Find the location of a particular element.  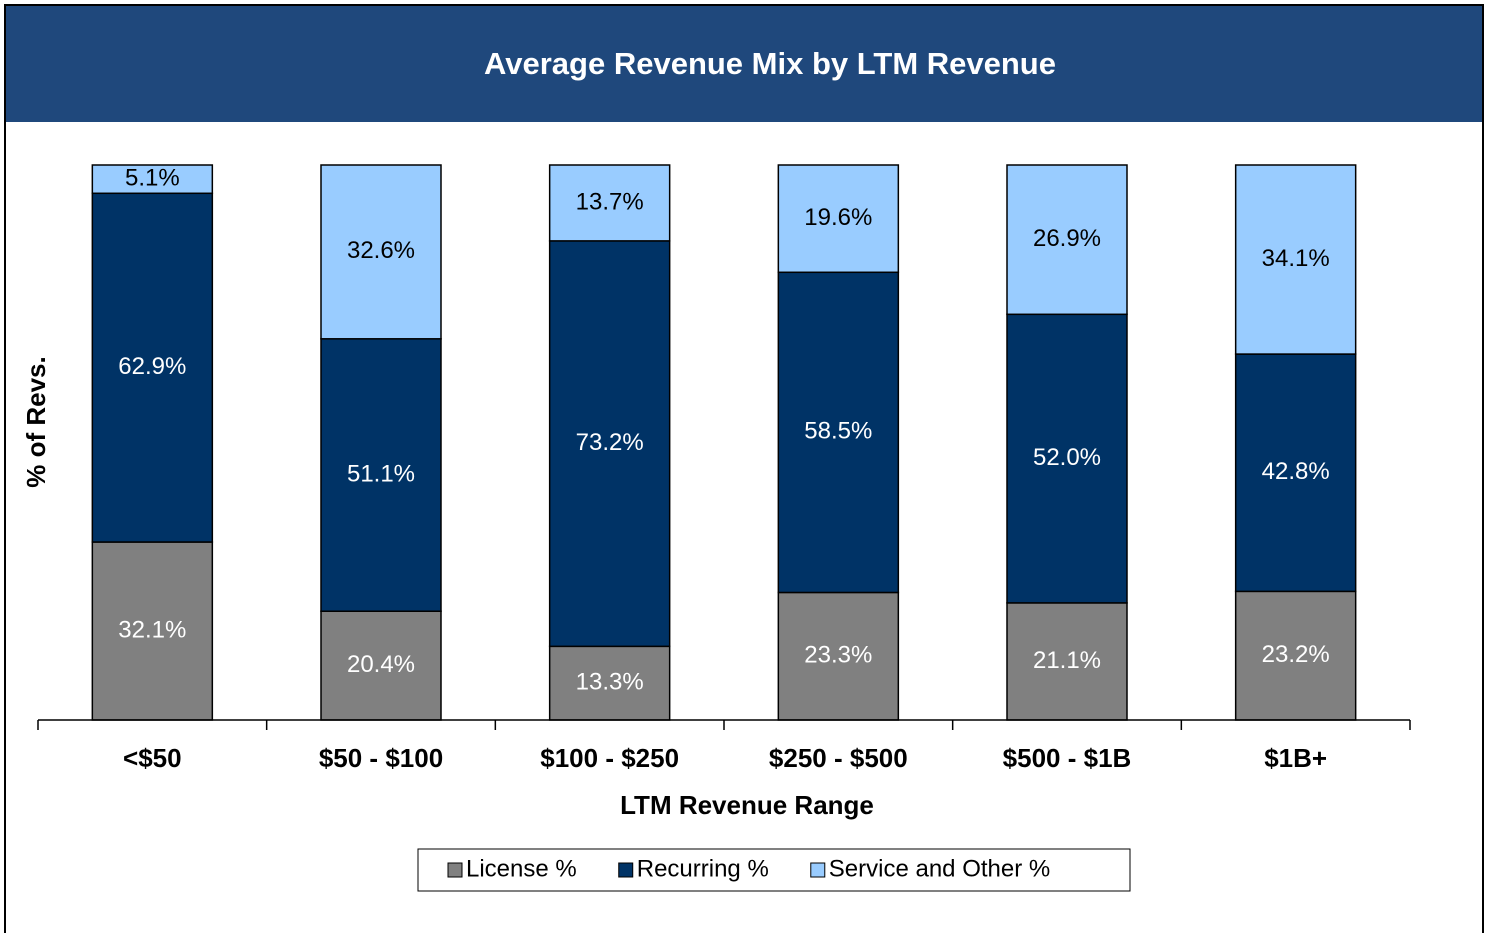

data-label: 20.4% is located at coordinates (381, 664).